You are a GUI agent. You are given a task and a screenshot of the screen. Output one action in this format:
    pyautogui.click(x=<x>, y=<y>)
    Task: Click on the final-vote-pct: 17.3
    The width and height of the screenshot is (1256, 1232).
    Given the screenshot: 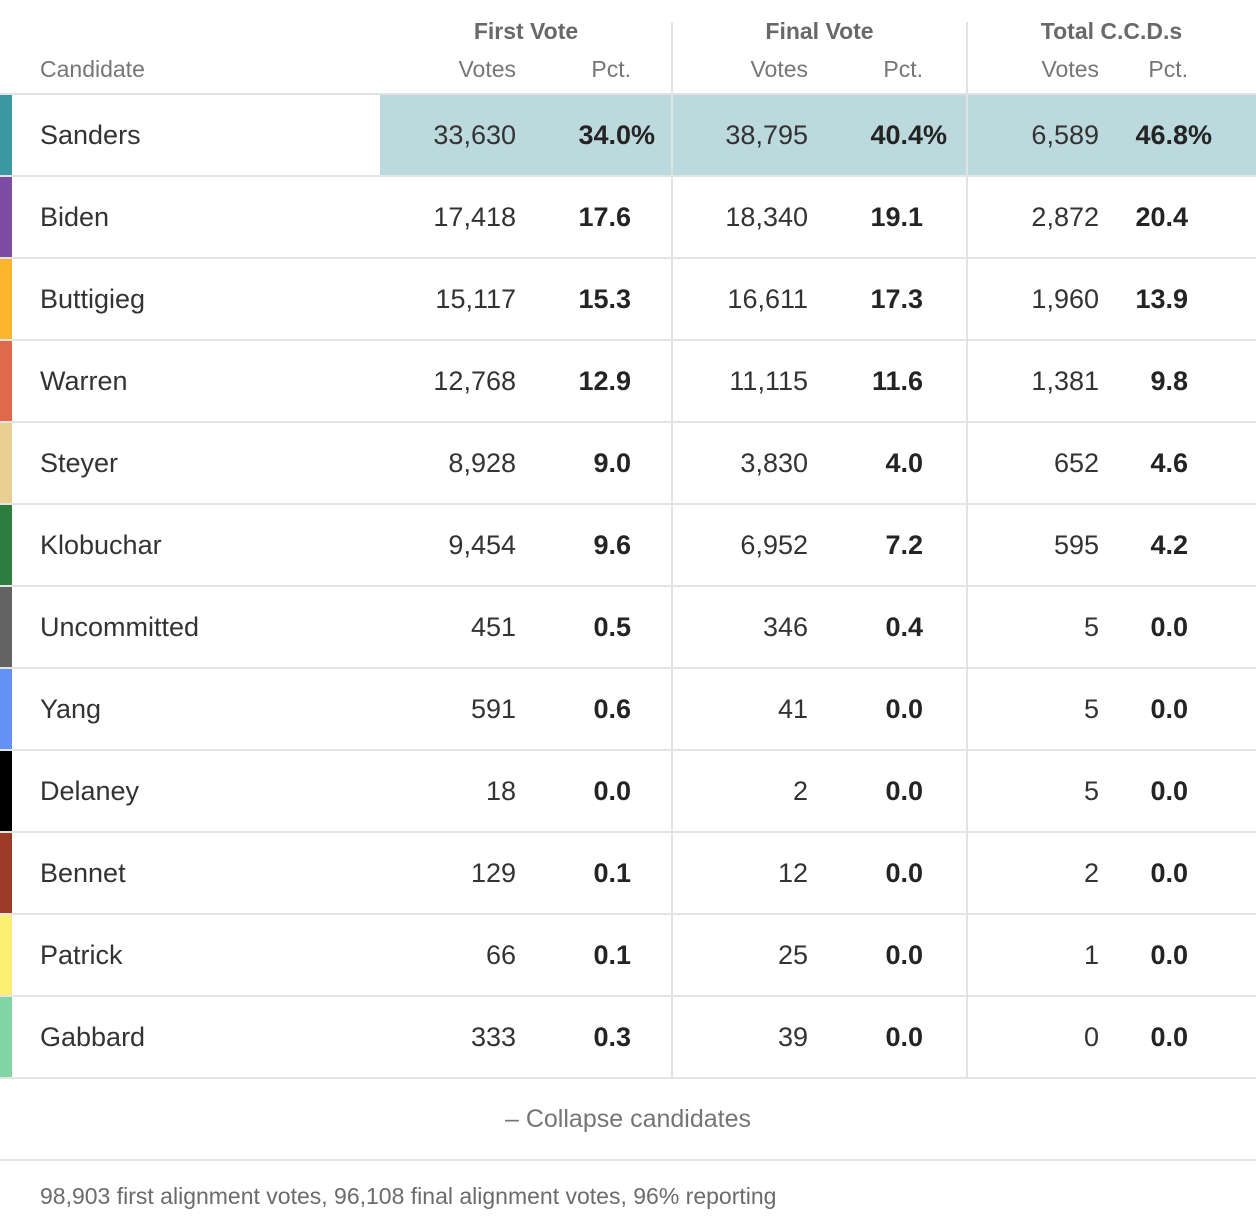 What is the action you would take?
    pyautogui.click(x=896, y=298)
    